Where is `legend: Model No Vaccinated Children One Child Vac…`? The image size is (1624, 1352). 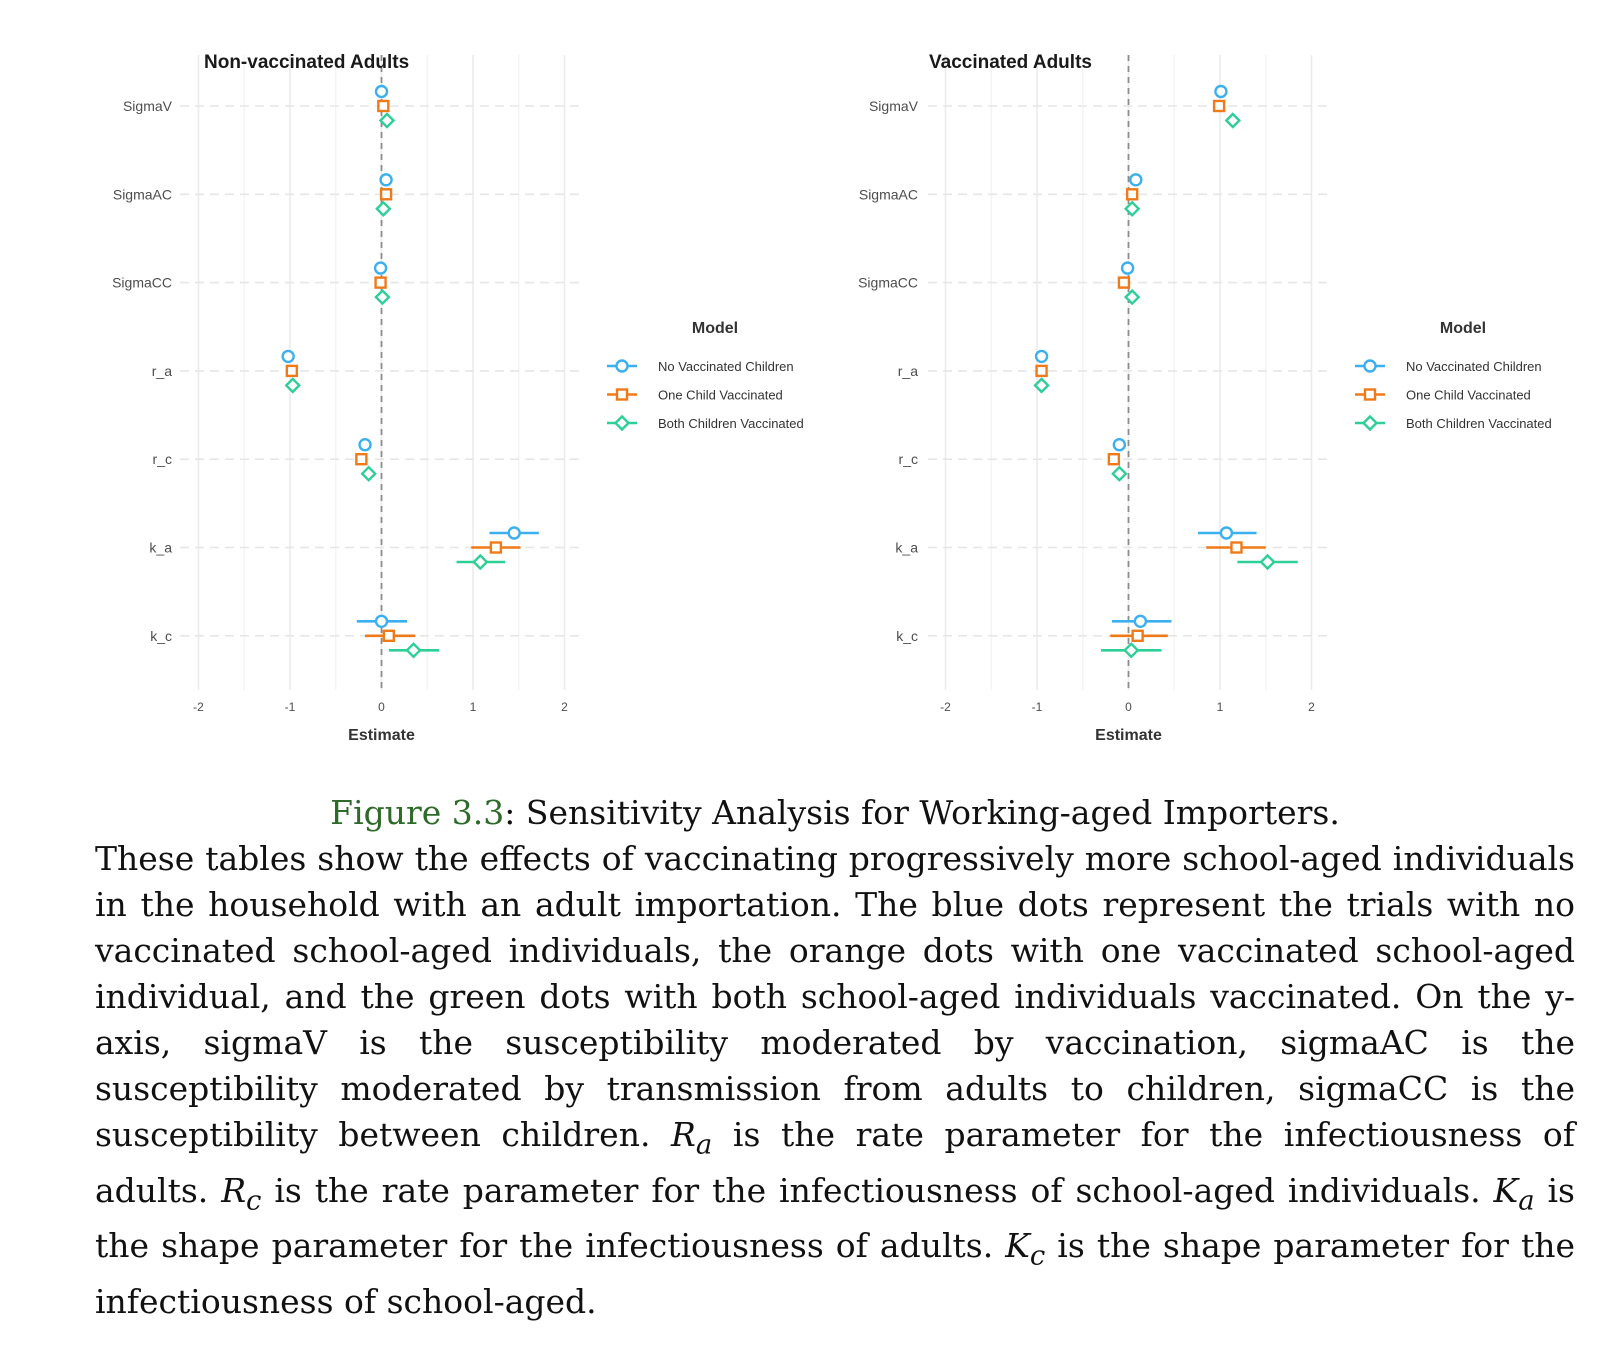
legend: Model No Vaccinated Children One Child Vac… is located at coordinates (1453, 376).